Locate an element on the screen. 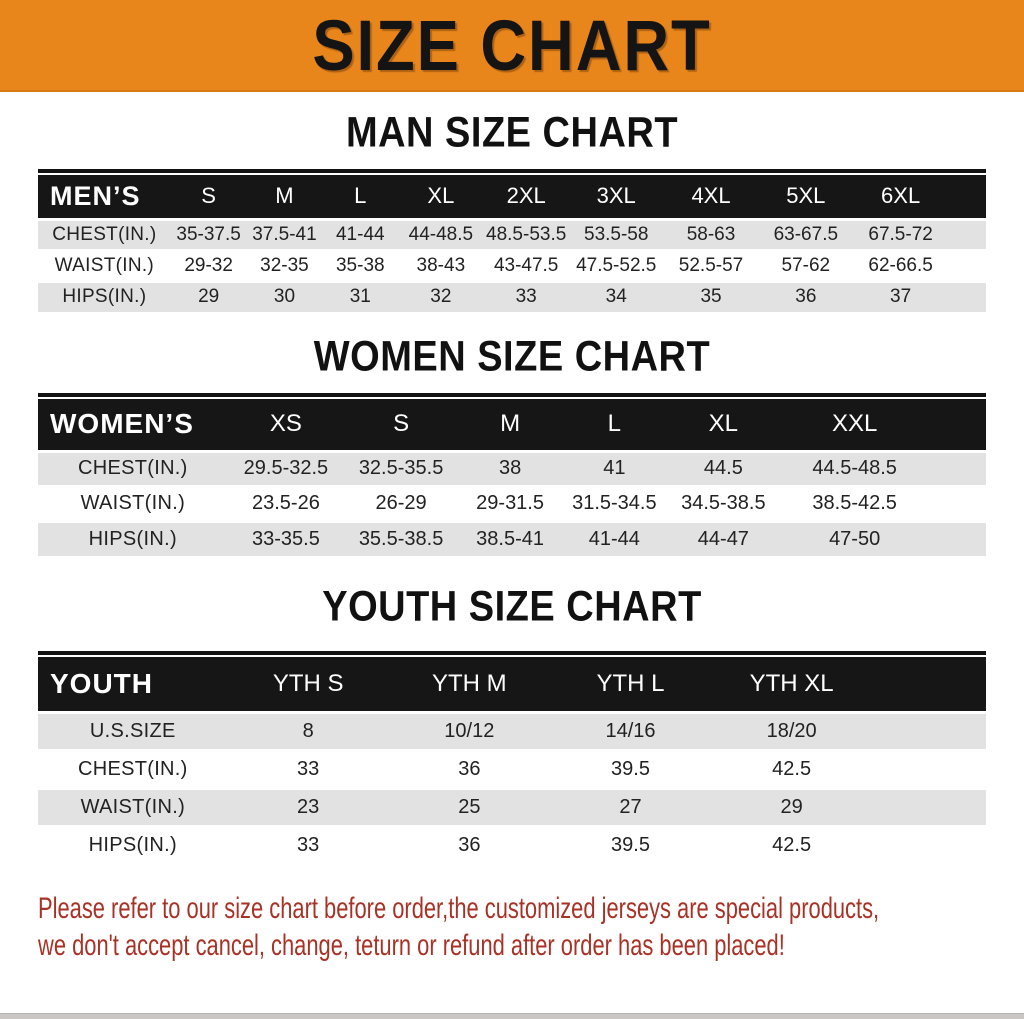  size-value-cell: 35 is located at coordinates (711, 297).